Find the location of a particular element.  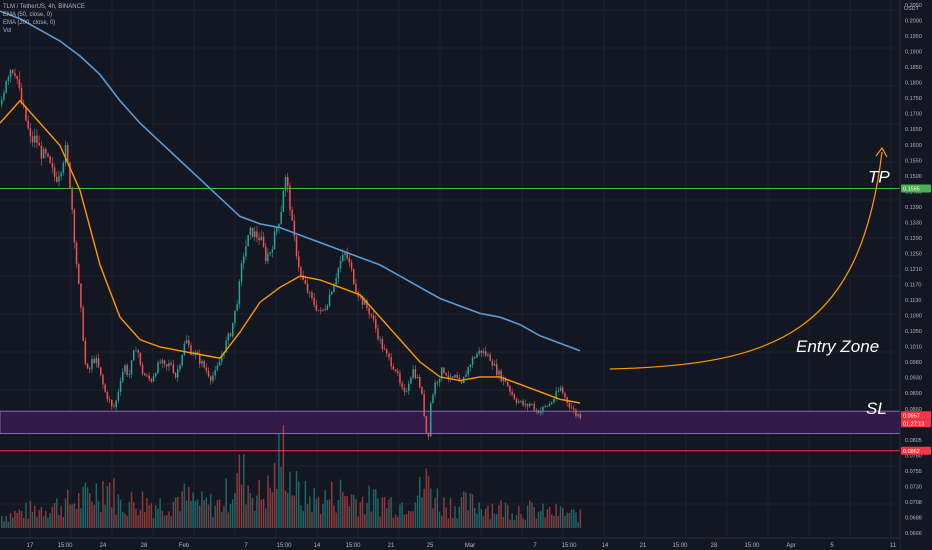

current-price-tag-bg is located at coordinates (916, 415).